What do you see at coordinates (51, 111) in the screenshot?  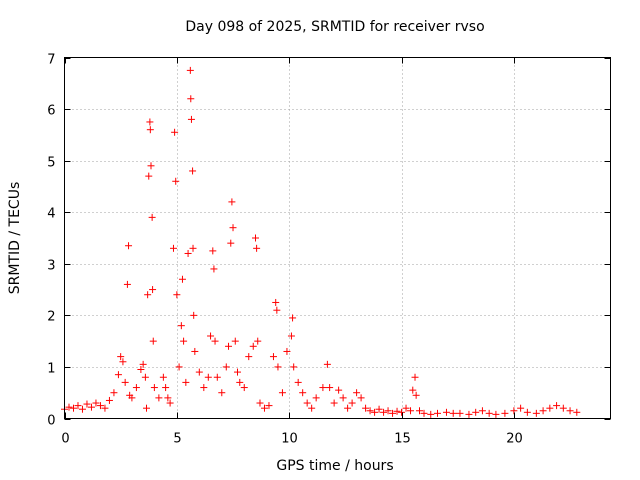 I see `y-tick-label: 6` at bounding box center [51, 111].